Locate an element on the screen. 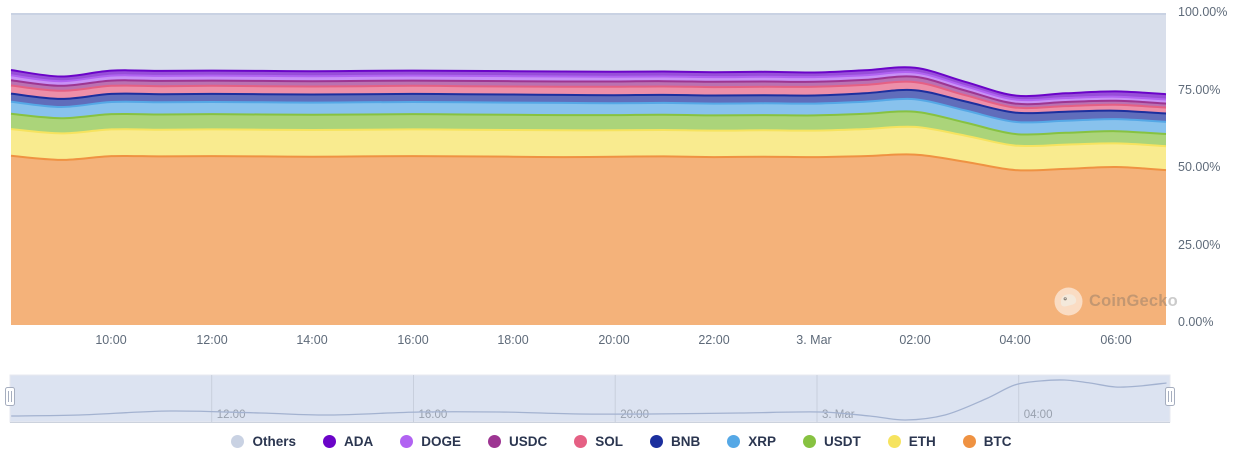 The image size is (1243, 456). area-band-usdt is located at coordinates (588, 129).